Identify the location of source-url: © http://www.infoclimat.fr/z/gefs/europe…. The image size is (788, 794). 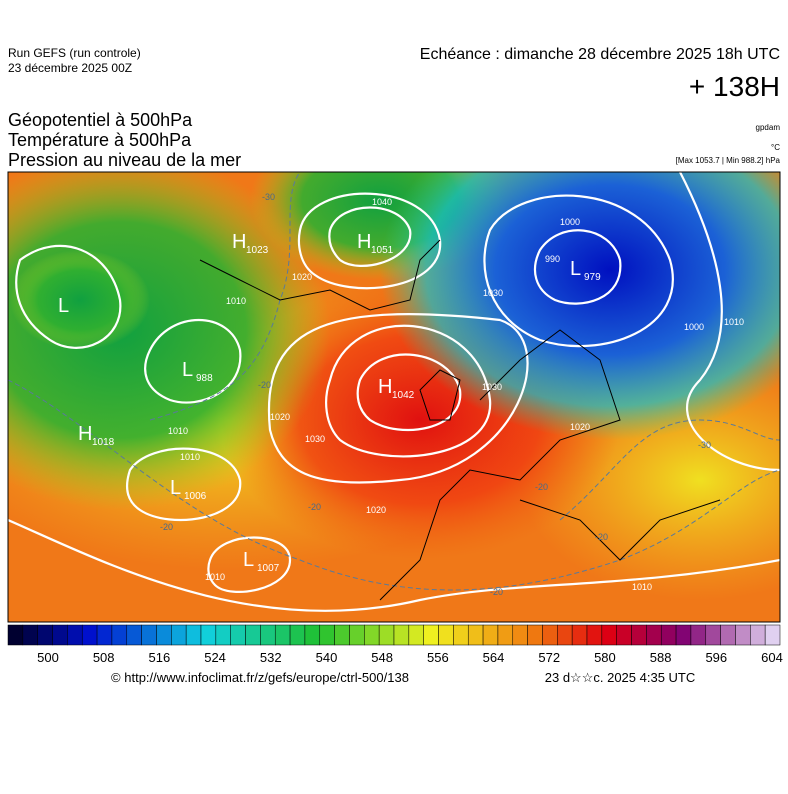
(260, 677).